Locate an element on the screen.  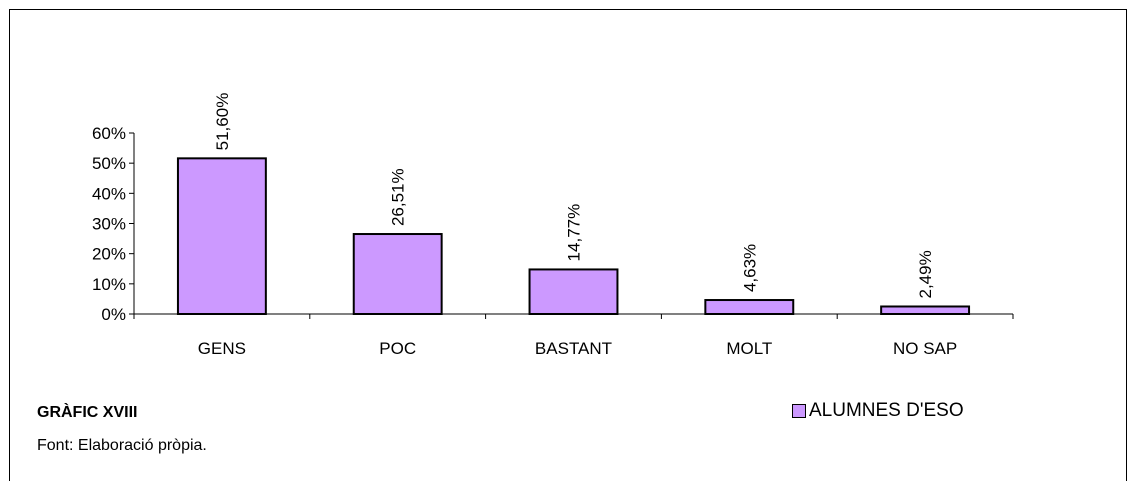
chart-caption-source: Font: Elaboració pròpia. is located at coordinates (122, 445).